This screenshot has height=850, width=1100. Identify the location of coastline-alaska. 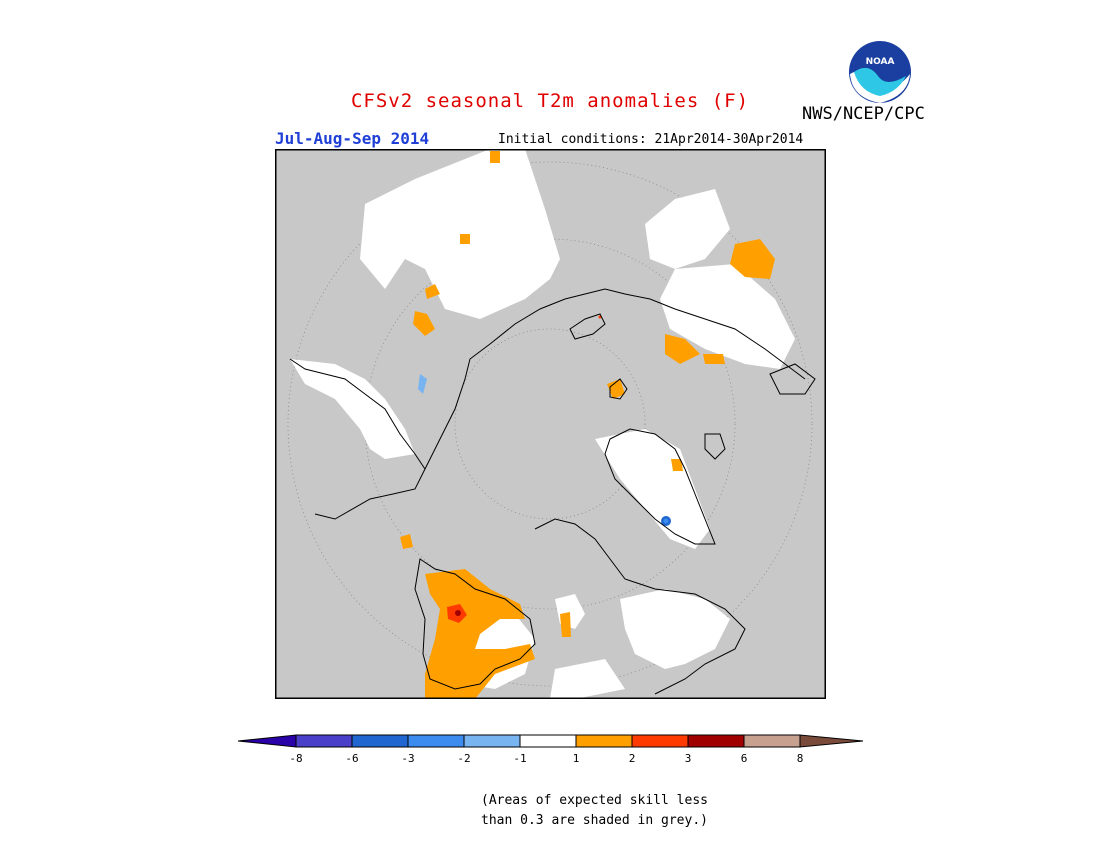
(475, 624).